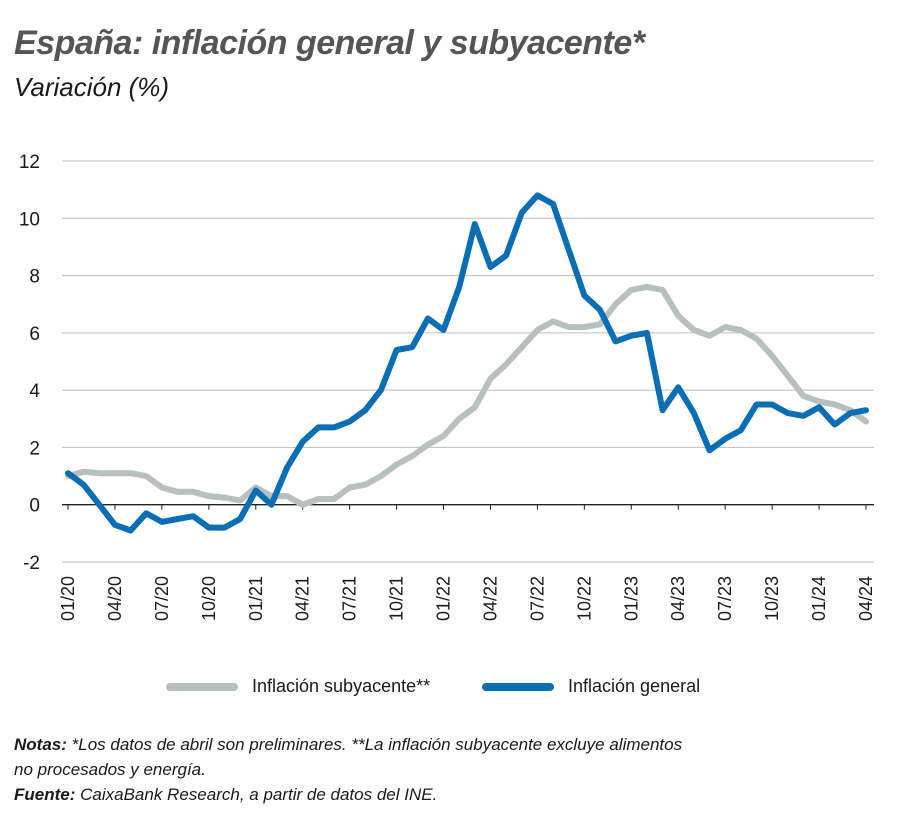 This screenshot has width=900, height=825. What do you see at coordinates (34, 391) in the screenshot?
I see `y-tick-label: 4` at bounding box center [34, 391].